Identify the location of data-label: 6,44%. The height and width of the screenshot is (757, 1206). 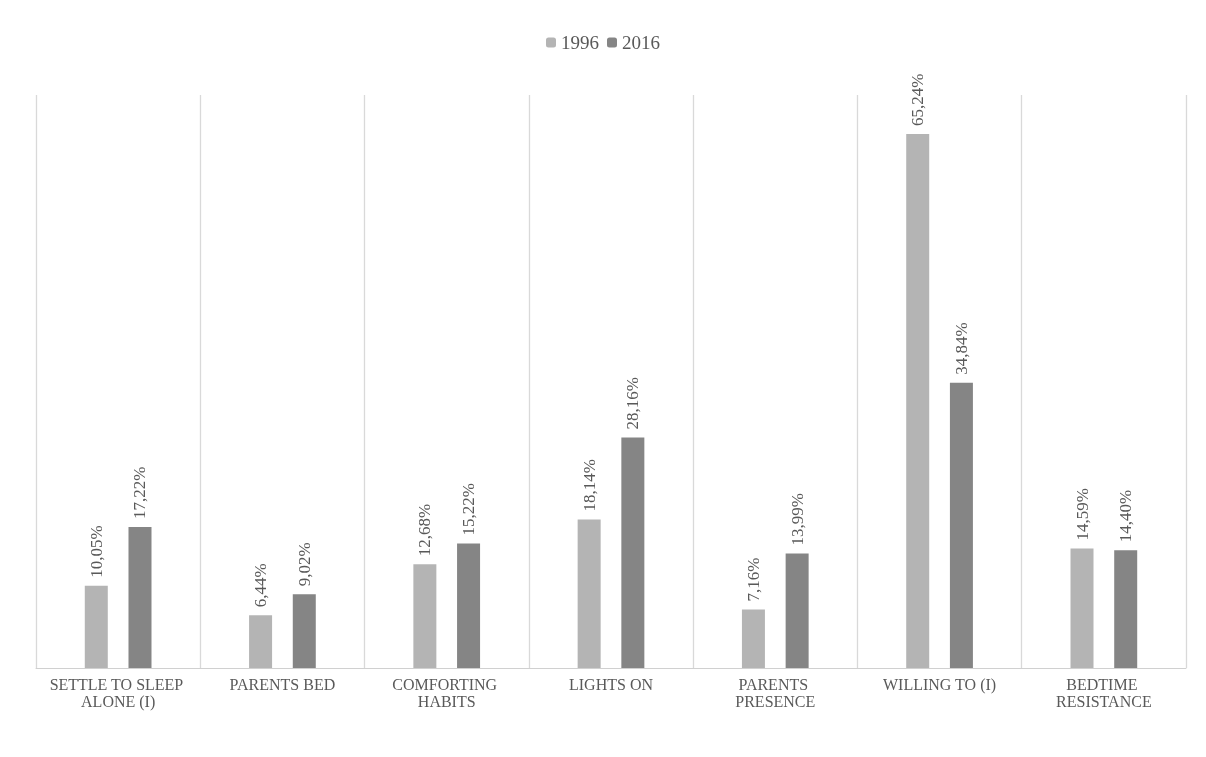
(261, 585).